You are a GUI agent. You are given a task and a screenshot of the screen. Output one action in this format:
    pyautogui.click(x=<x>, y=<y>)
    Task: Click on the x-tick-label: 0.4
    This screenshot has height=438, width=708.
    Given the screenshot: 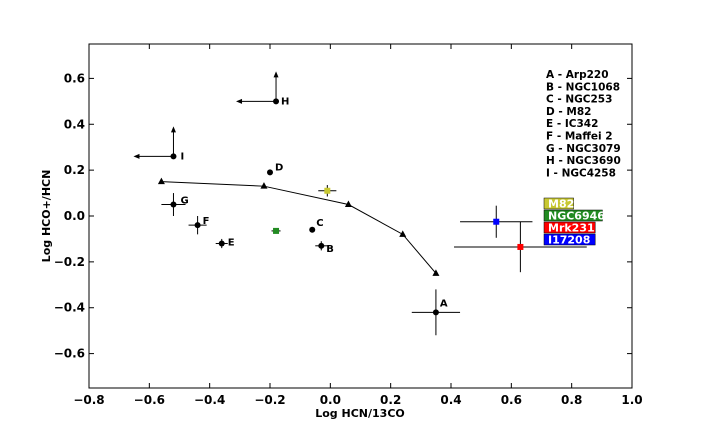 What is the action you would take?
    pyautogui.click(x=450, y=400)
    